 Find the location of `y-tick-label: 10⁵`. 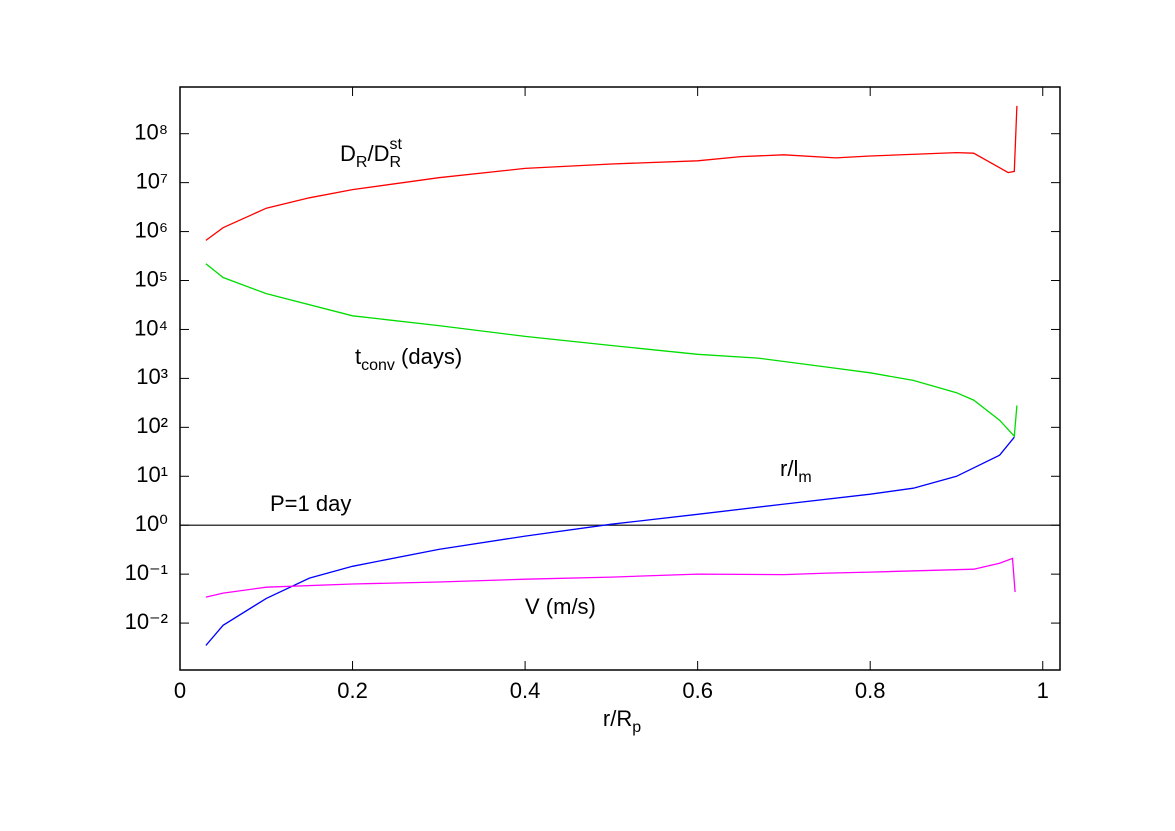

y-tick-label: 10⁵ is located at coordinates (151, 278).